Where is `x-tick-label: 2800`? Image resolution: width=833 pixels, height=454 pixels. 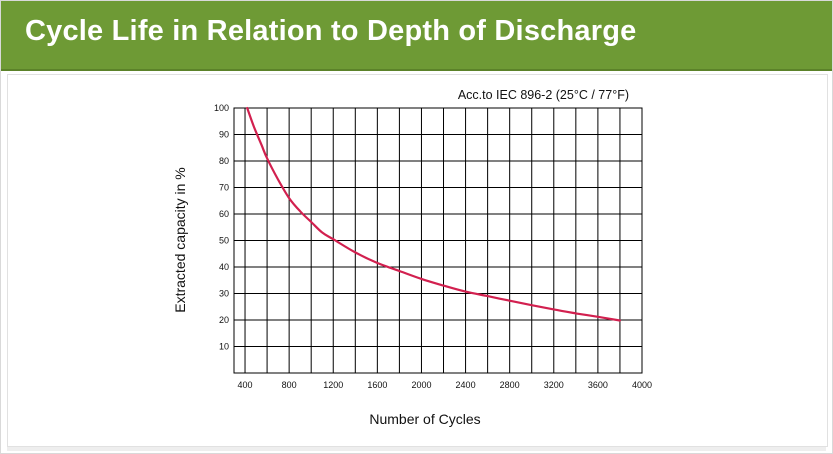 x-tick-label: 2800 is located at coordinates (510, 385).